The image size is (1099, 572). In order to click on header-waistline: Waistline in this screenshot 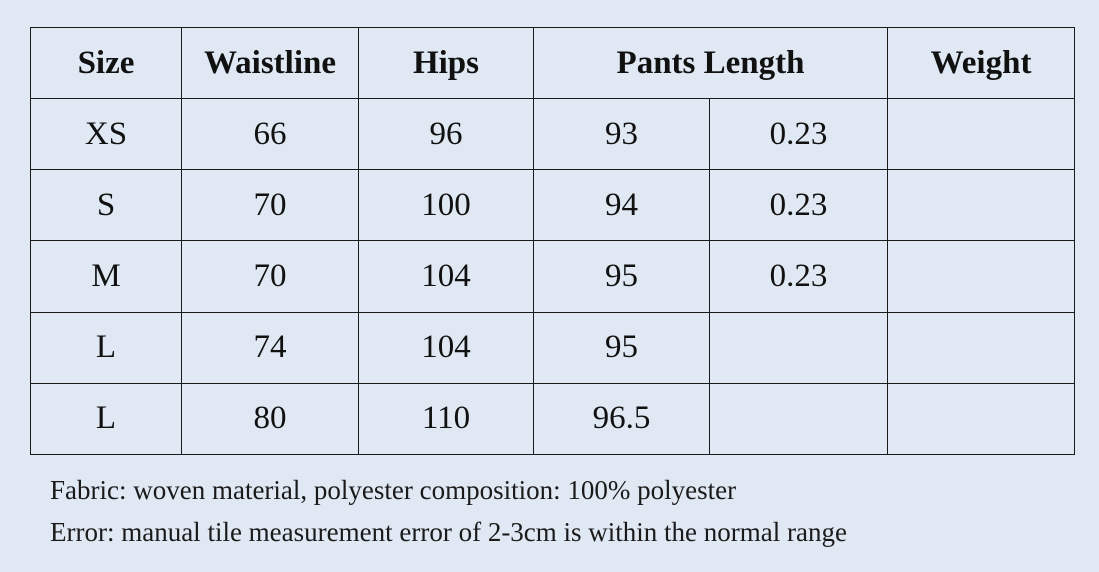, I will do `click(270, 63)`.